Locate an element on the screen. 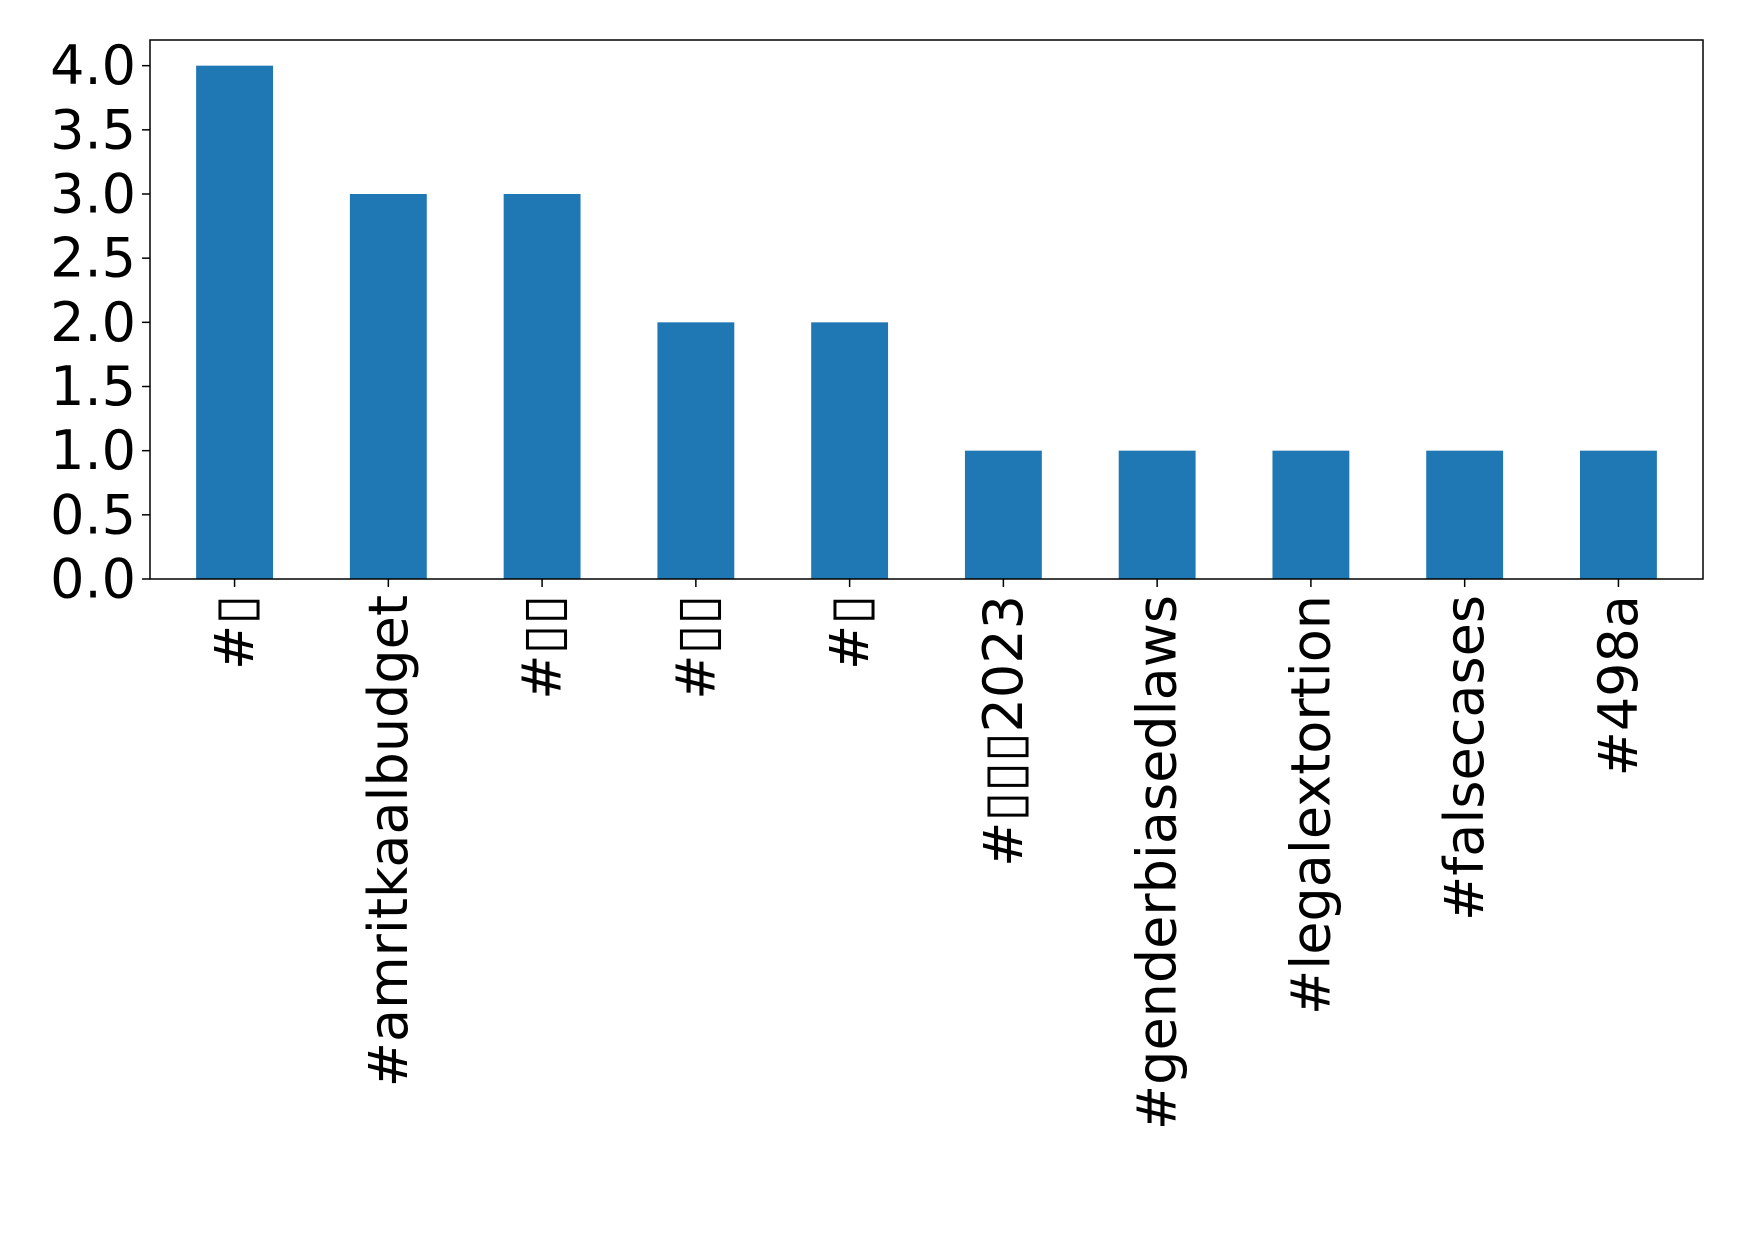  y-tick-label: 1.0 is located at coordinates (93, 450).